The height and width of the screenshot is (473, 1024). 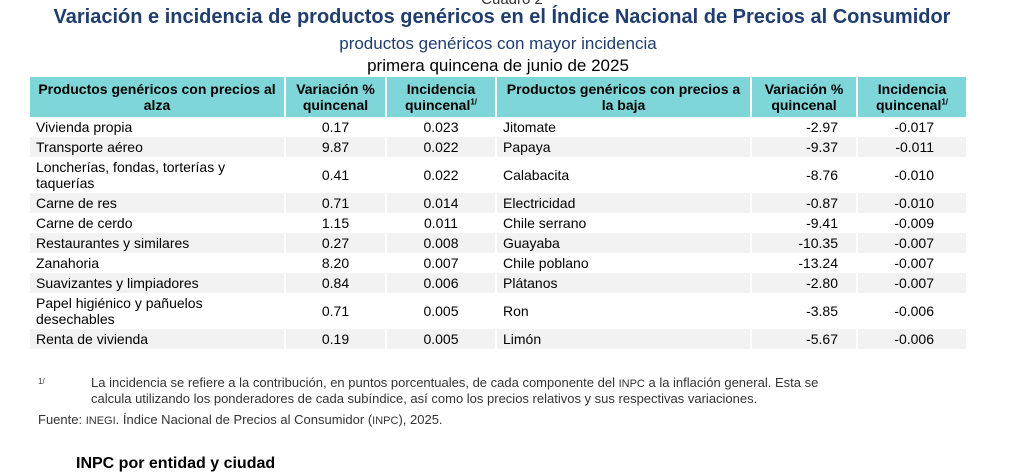 What do you see at coordinates (498, 65) in the screenshot?
I see `table-period: primera quincena de junio de 2025` at bounding box center [498, 65].